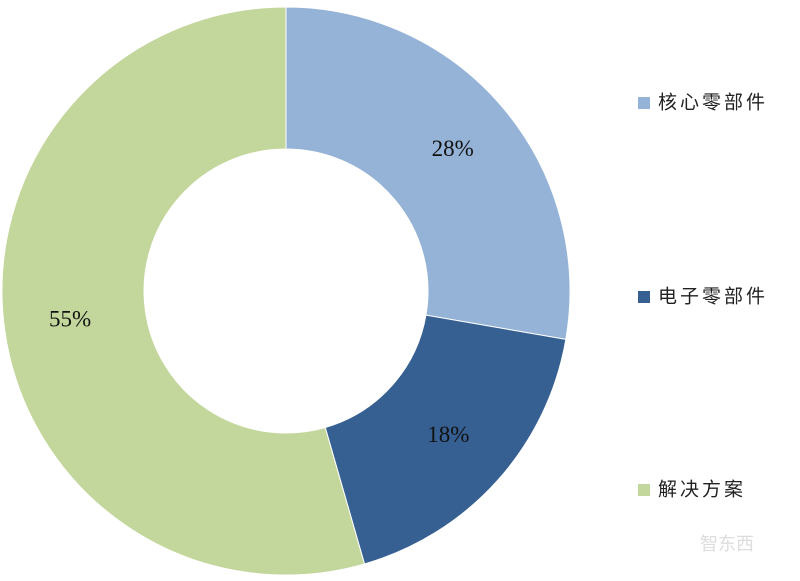  What do you see at coordinates (702, 490) in the screenshot?
I see `legend-label: 解决方案` at bounding box center [702, 490].